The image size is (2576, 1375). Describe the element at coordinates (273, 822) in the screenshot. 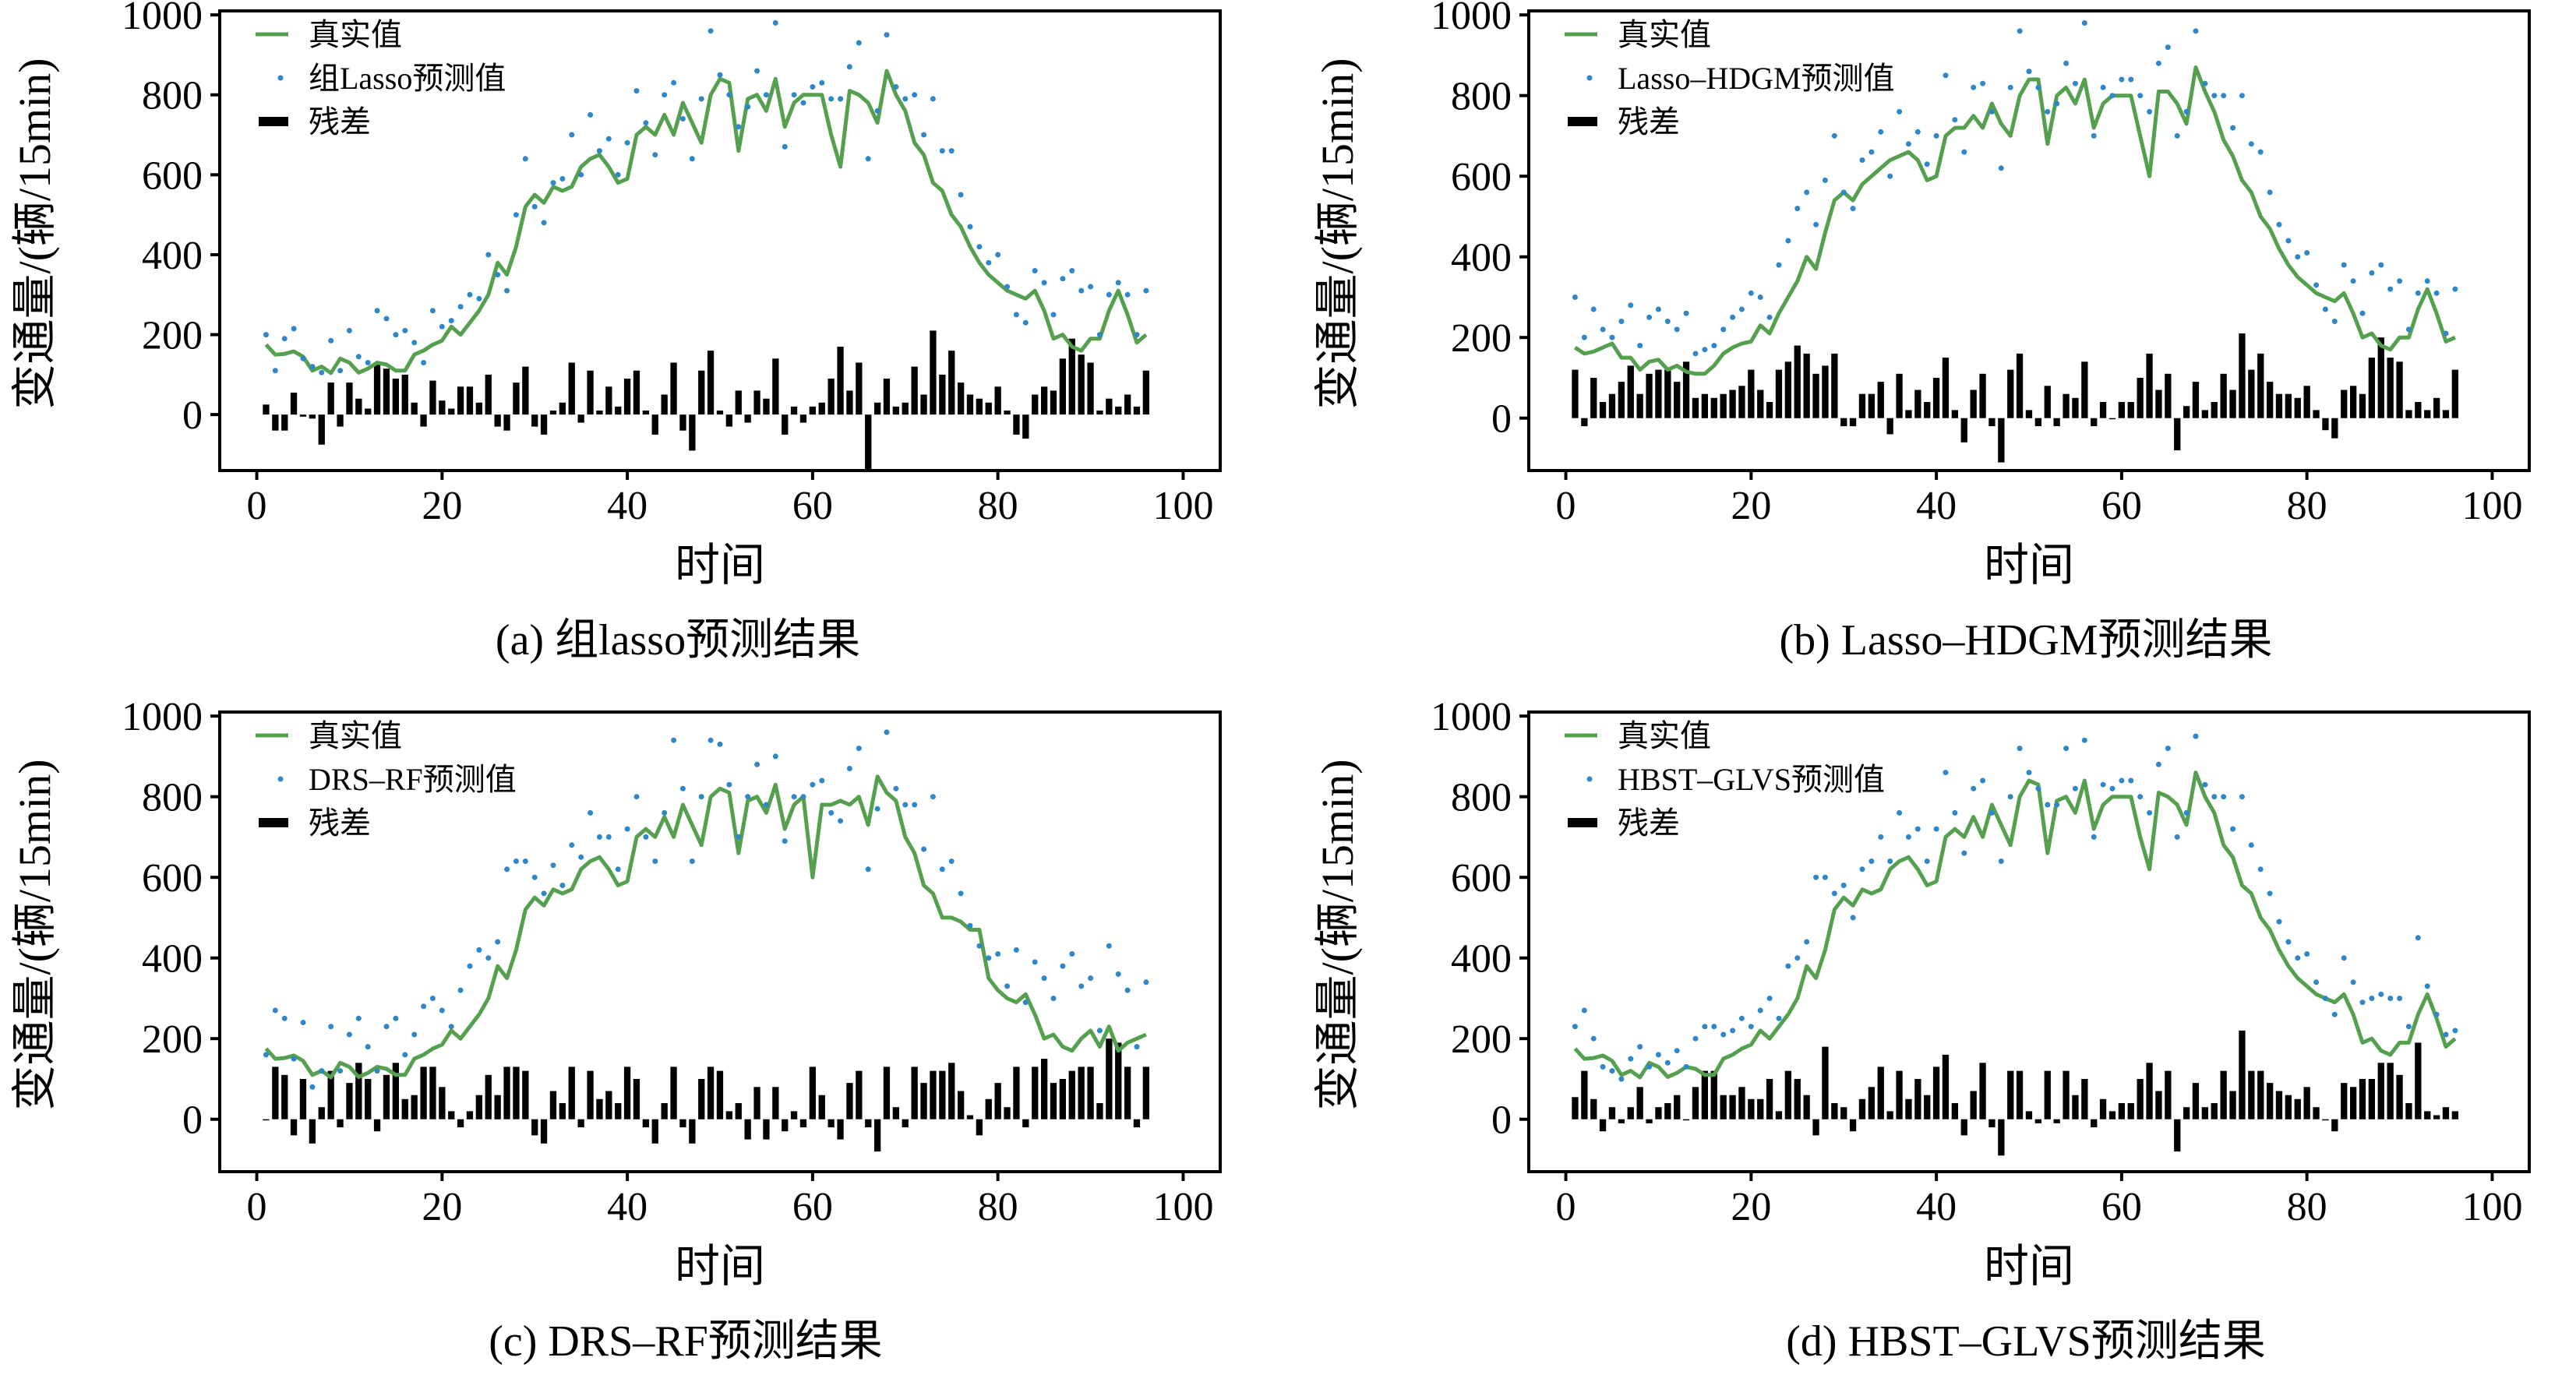

I see `panel-c-legend-resid-swatch` at that location.